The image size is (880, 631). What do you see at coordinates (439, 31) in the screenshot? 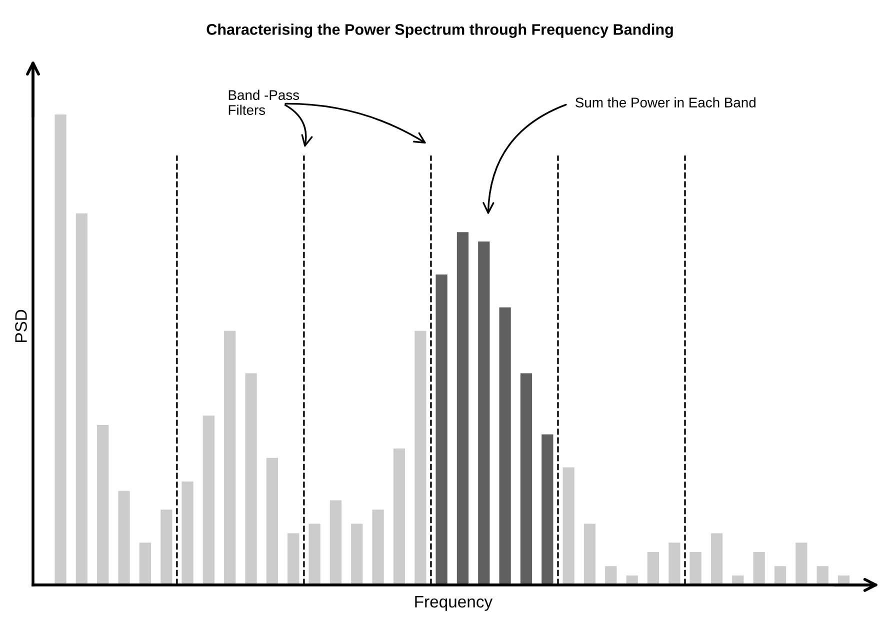
I see `chart-title: Characterising the Power Spectrum through Frequency Banding` at bounding box center [439, 31].